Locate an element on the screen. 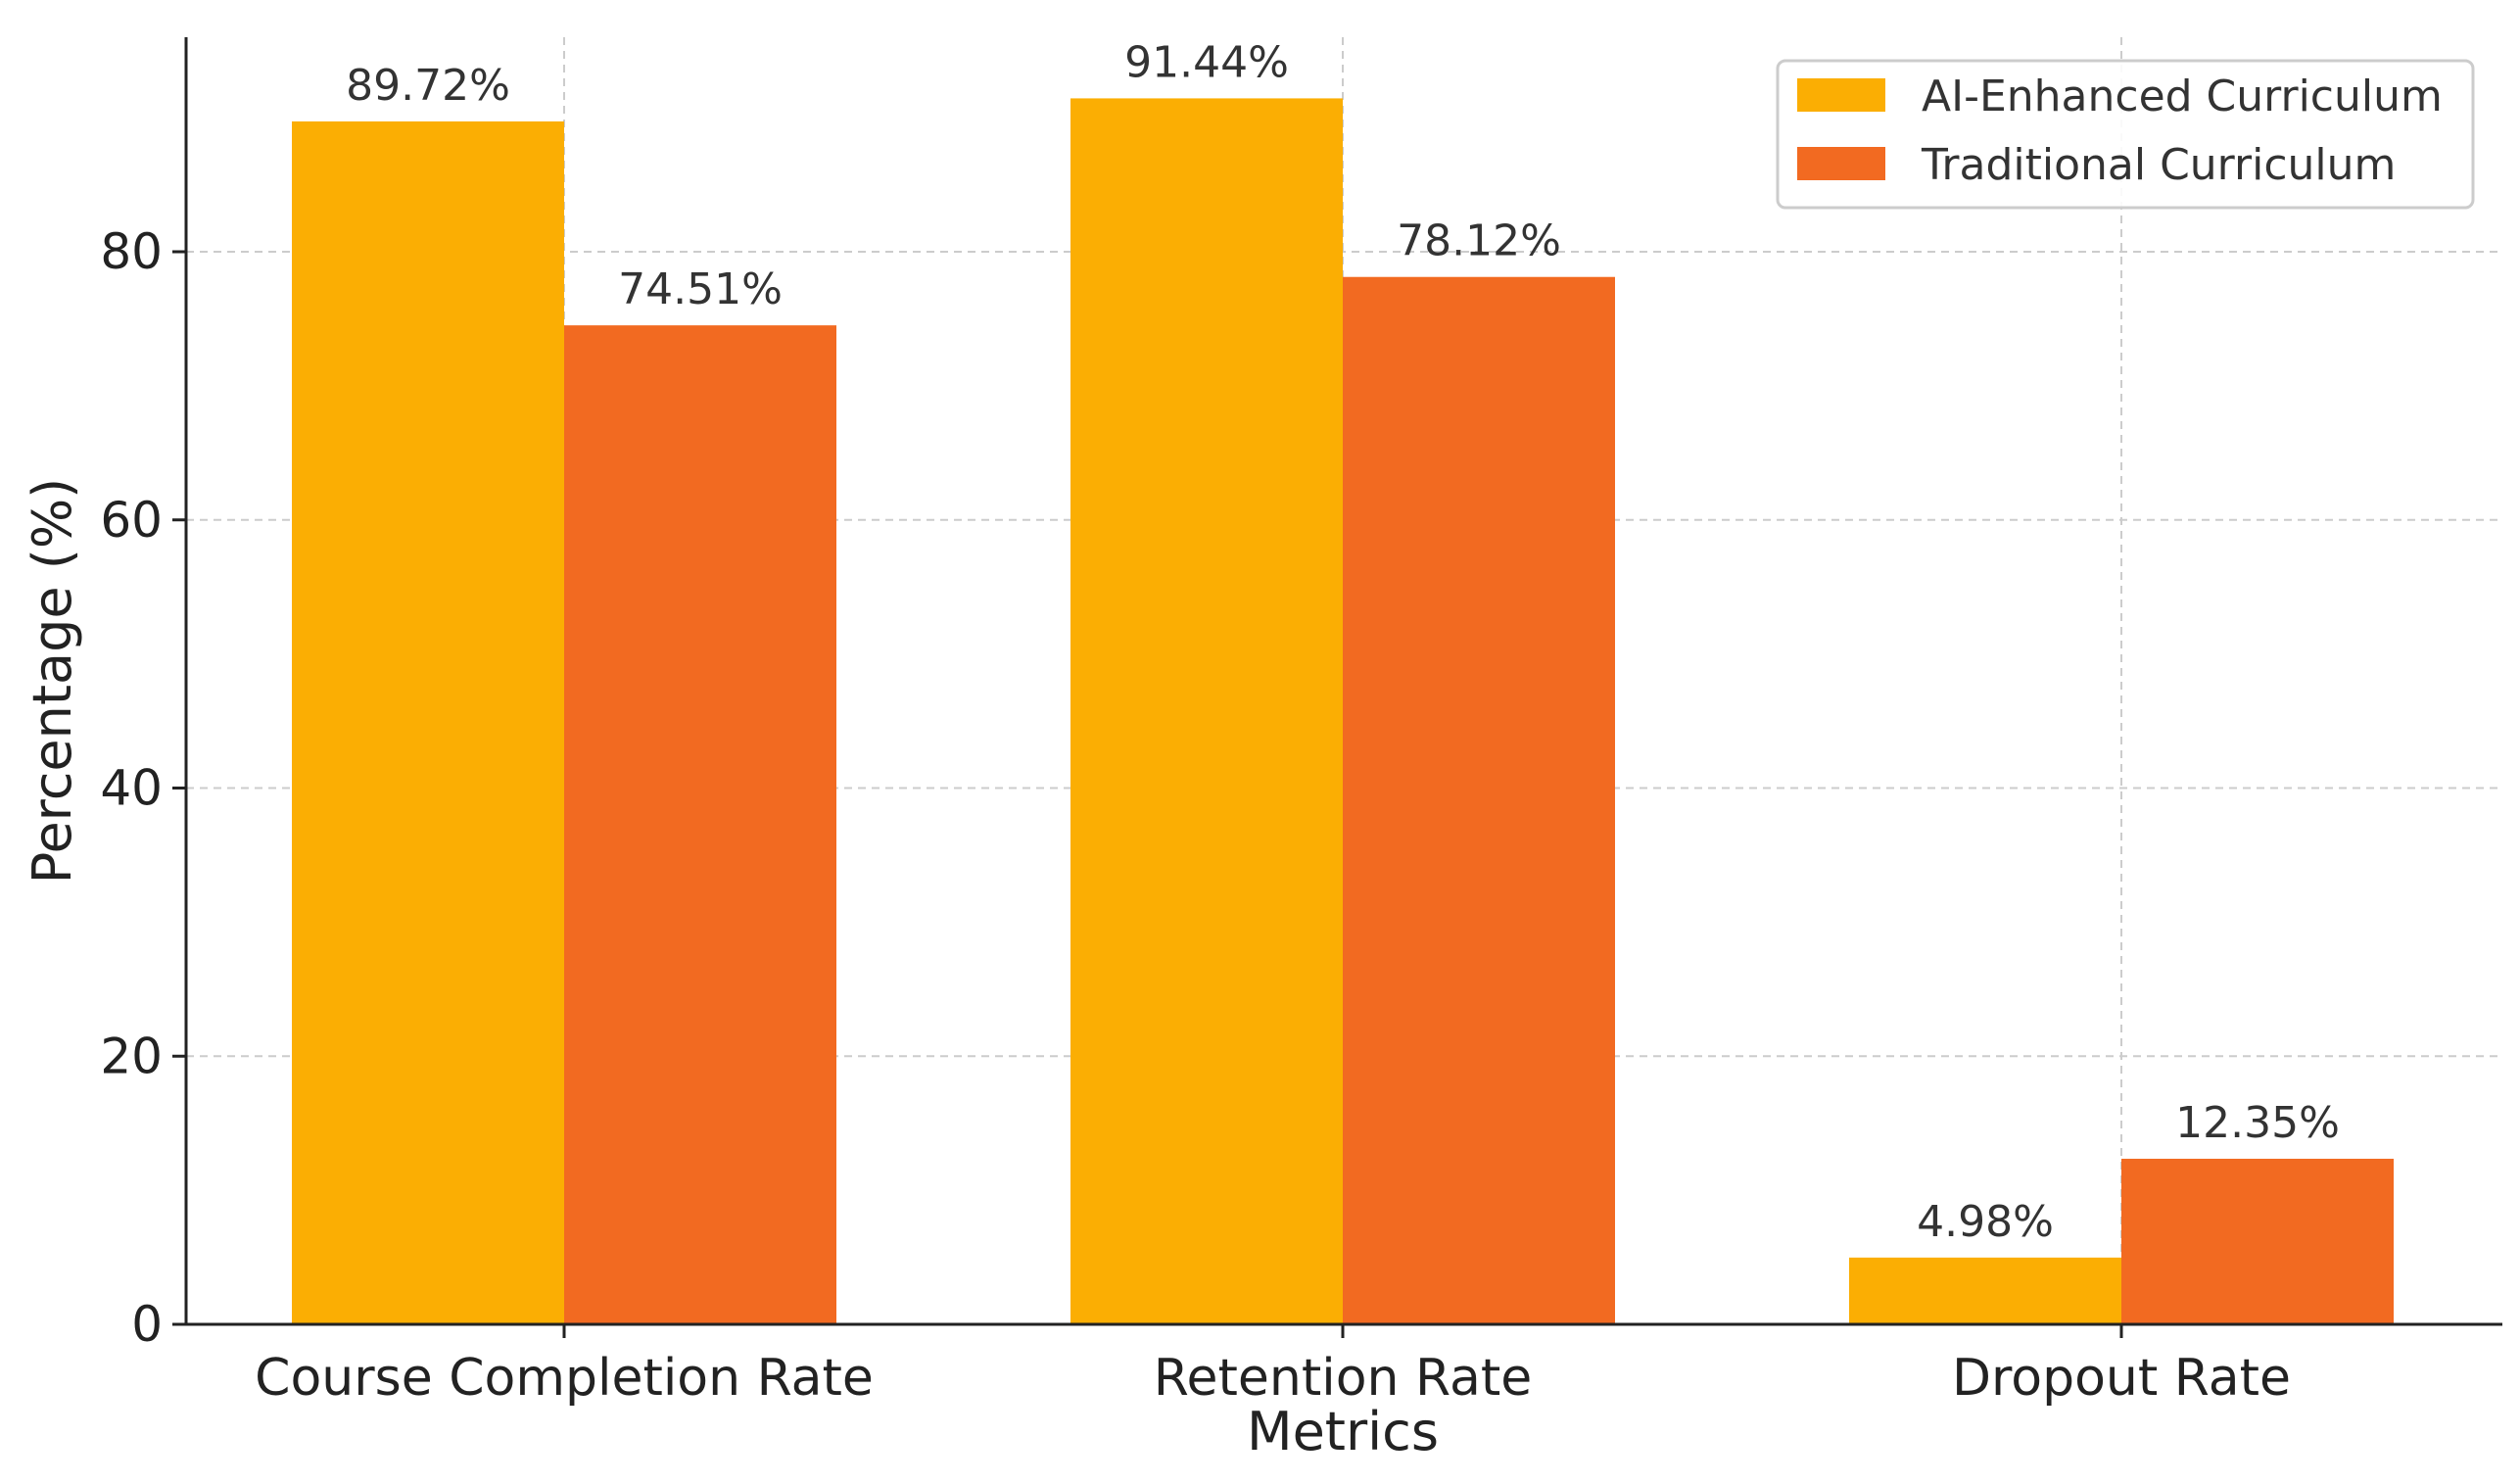 The height and width of the screenshot is (1484, 2520). bar-value-label: 78.12% is located at coordinates (1479, 241).